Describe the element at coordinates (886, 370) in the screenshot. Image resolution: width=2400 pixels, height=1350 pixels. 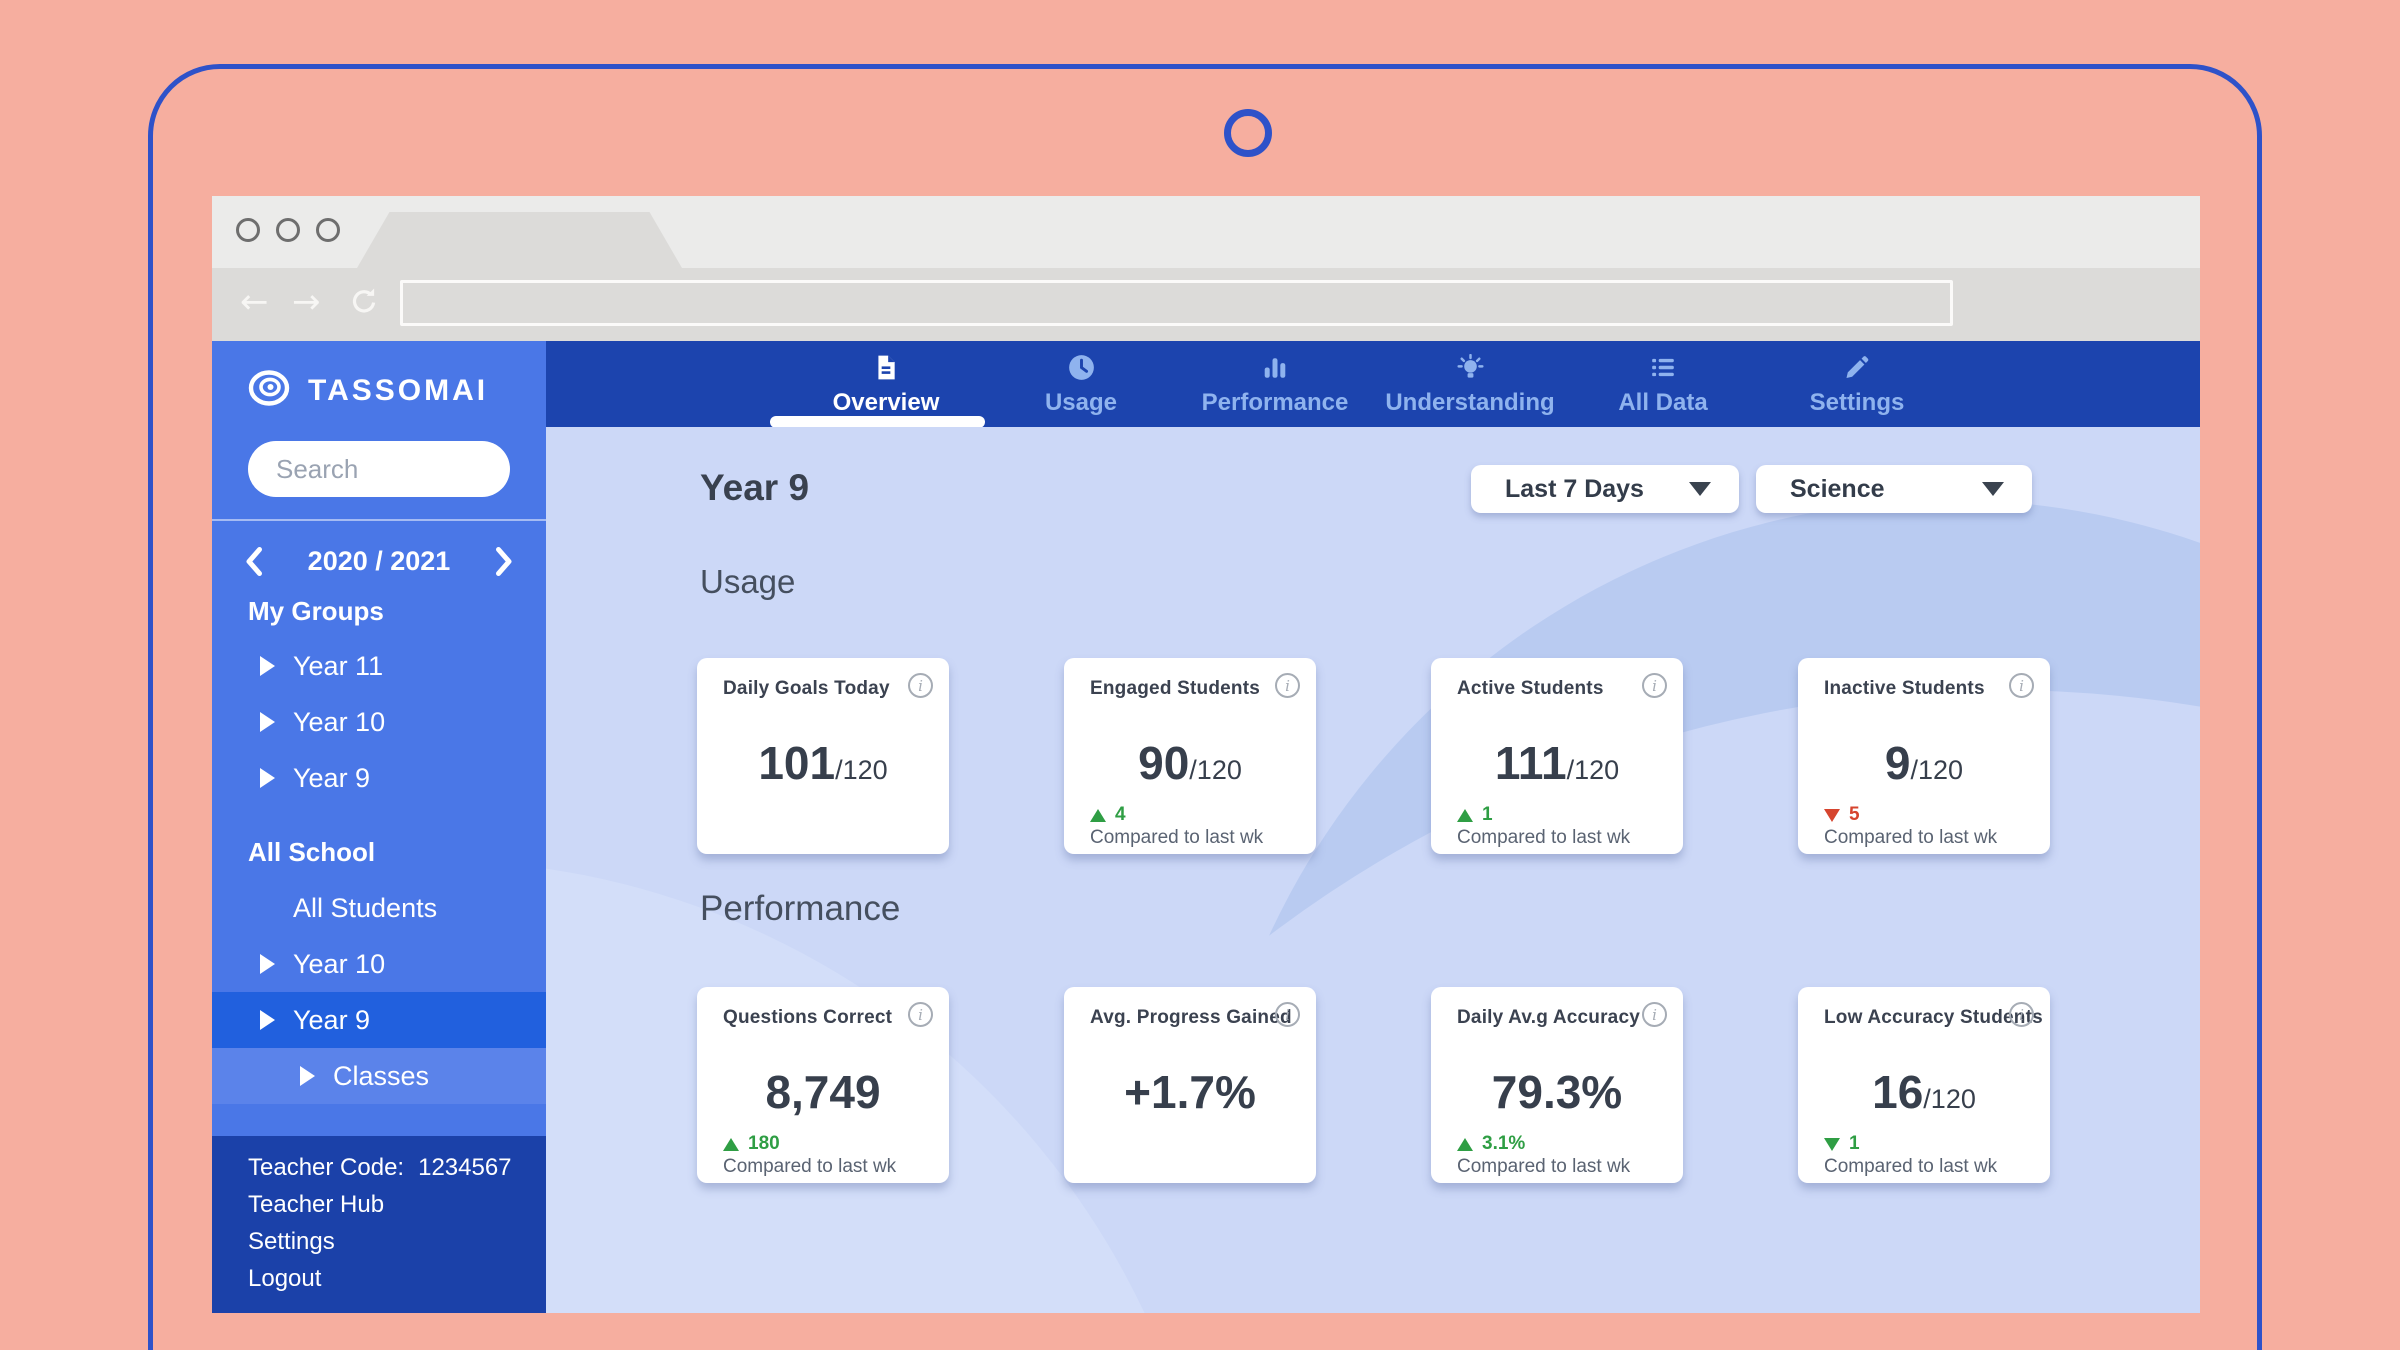
I see `document-icon` at that location.